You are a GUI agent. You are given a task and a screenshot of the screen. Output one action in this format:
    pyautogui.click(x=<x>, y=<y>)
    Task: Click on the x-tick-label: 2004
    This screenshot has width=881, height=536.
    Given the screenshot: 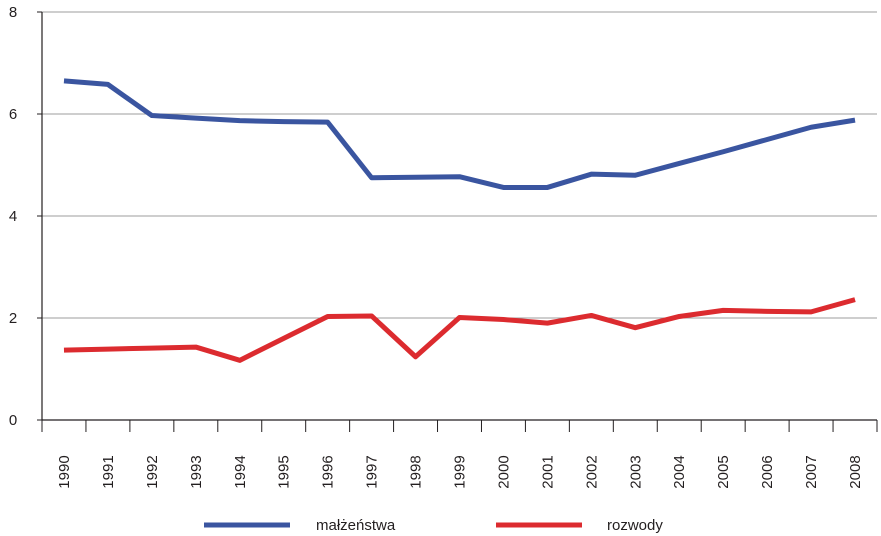 What is the action you would take?
    pyautogui.click(x=679, y=471)
    